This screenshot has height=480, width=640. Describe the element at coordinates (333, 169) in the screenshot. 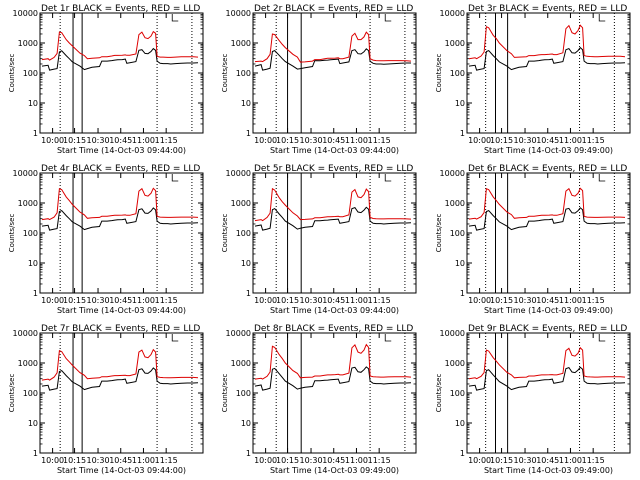

I see `panel-title: Det 5r BLACK = Events, RED = LLD` at that location.